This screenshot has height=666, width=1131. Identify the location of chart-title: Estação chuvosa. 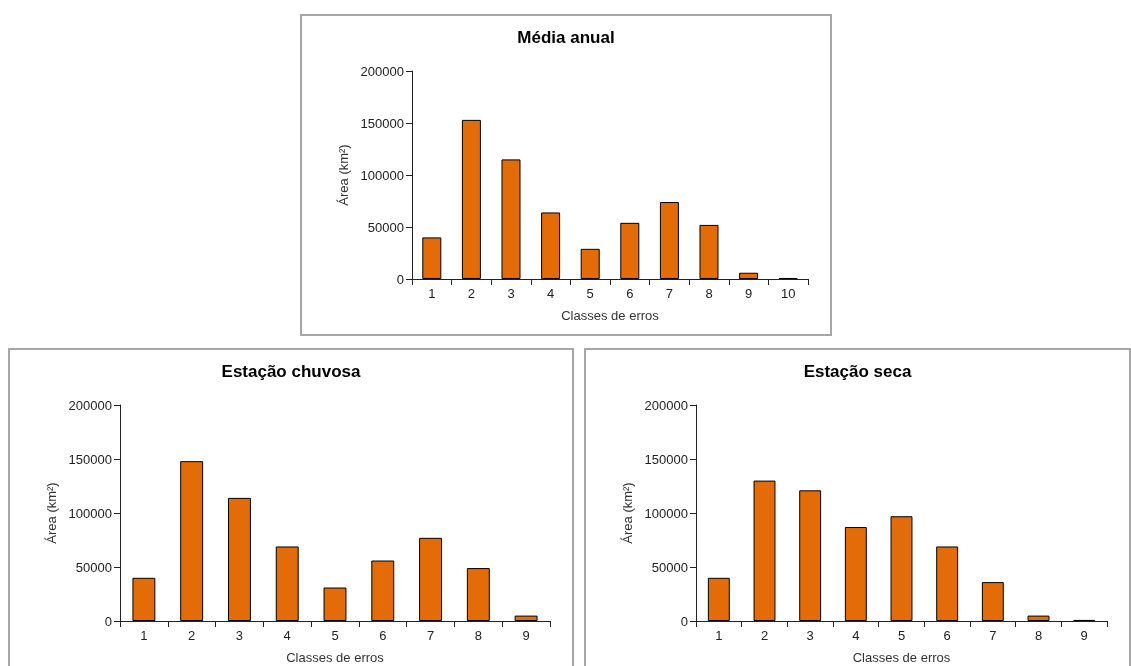
(291, 371).